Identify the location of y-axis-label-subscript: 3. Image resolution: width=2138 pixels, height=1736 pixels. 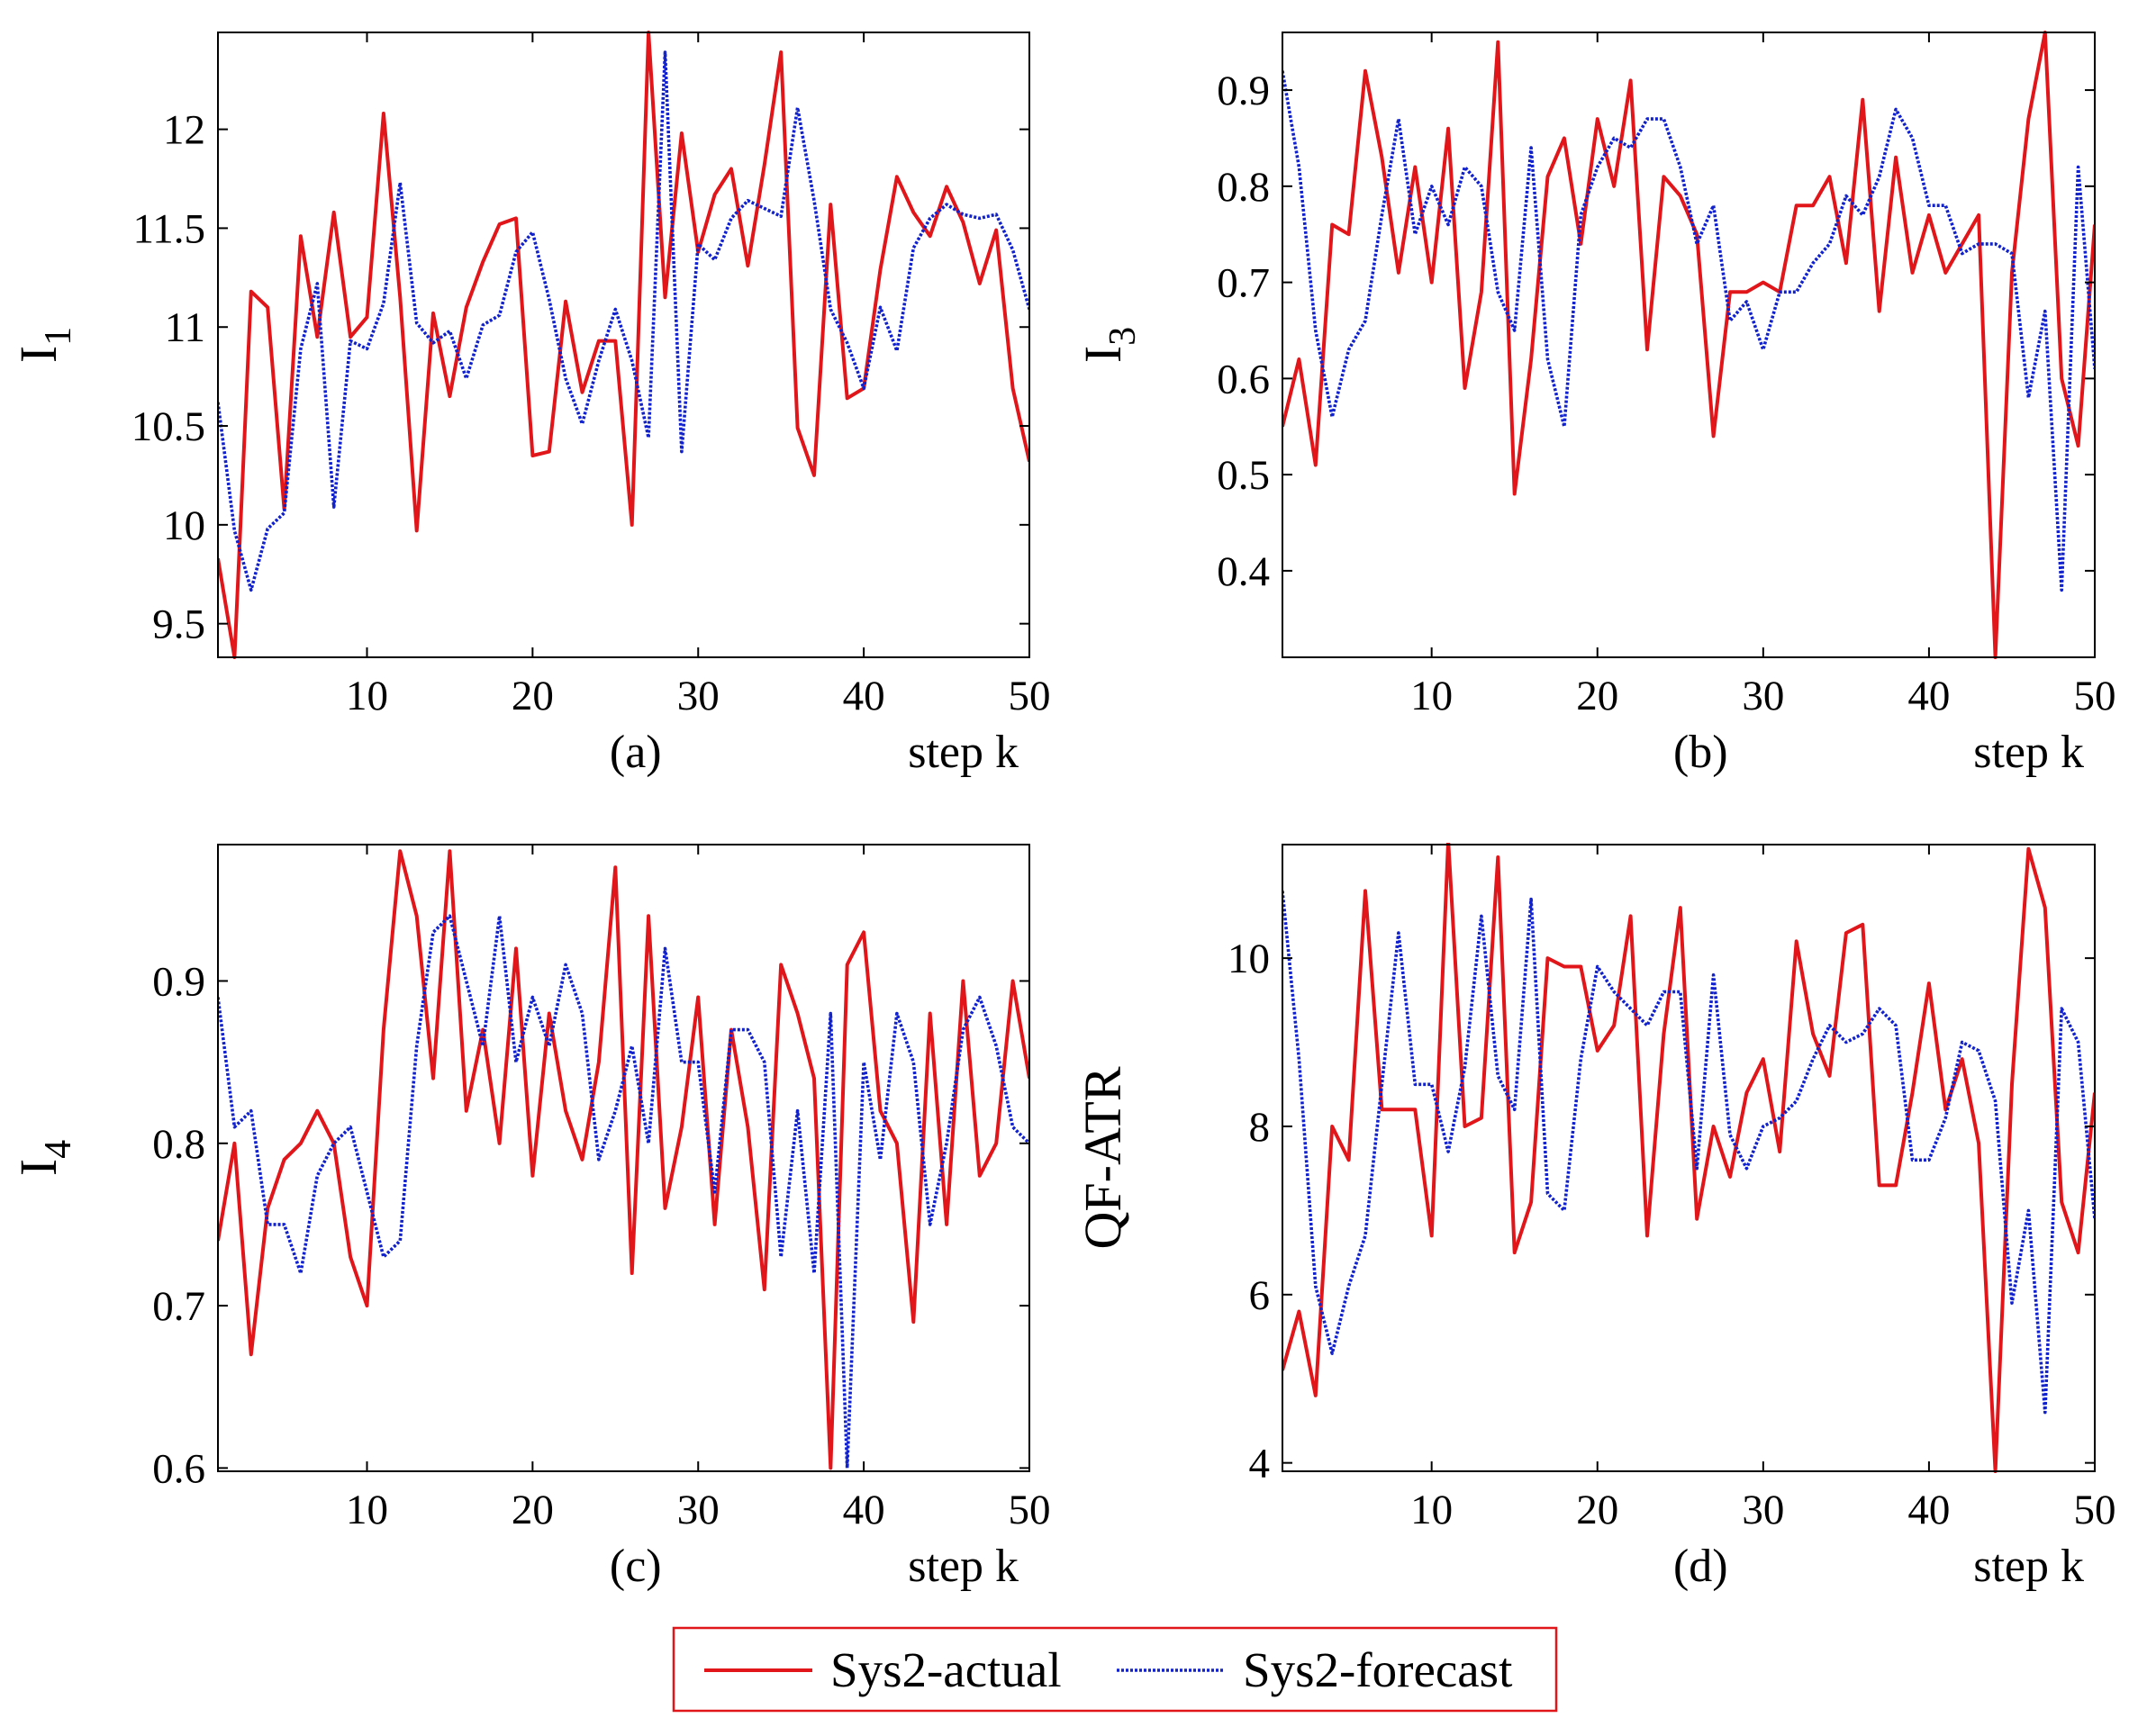
(1123, 336).